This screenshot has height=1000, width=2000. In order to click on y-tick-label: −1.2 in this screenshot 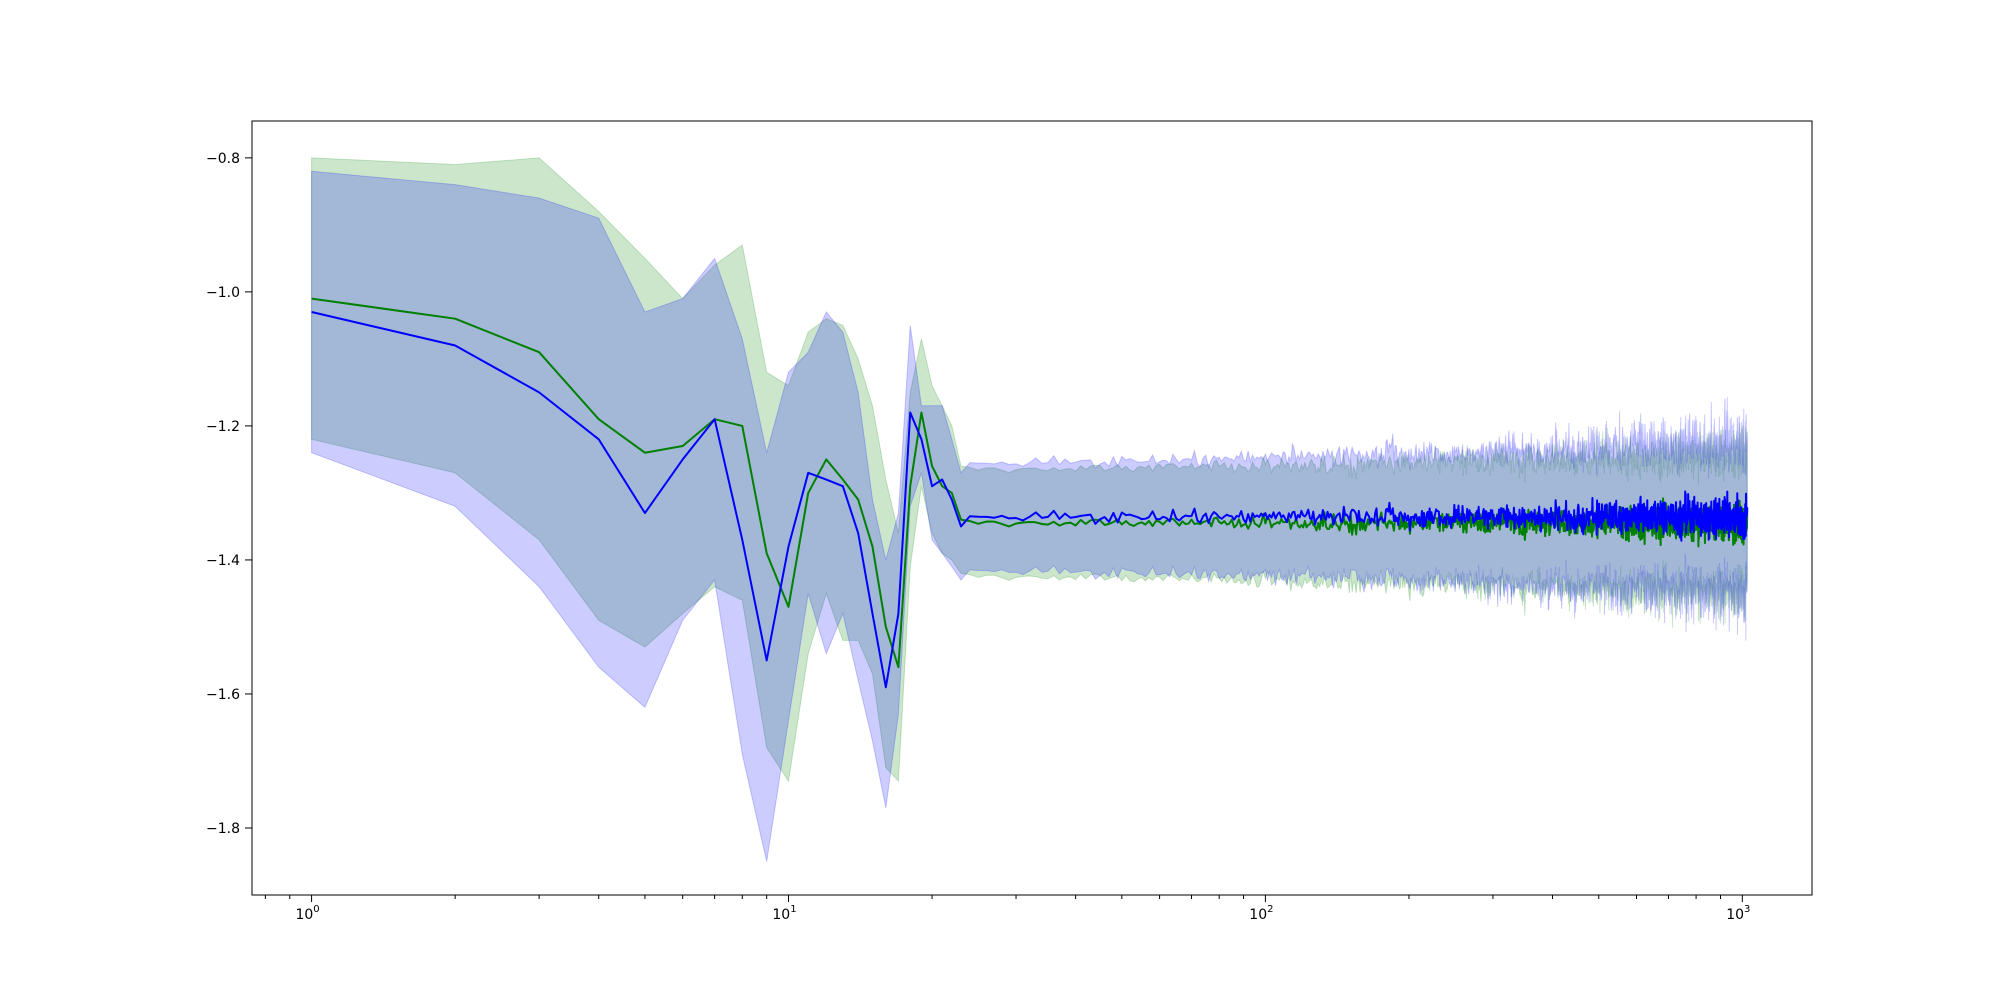, I will do `click(223, 427)`.